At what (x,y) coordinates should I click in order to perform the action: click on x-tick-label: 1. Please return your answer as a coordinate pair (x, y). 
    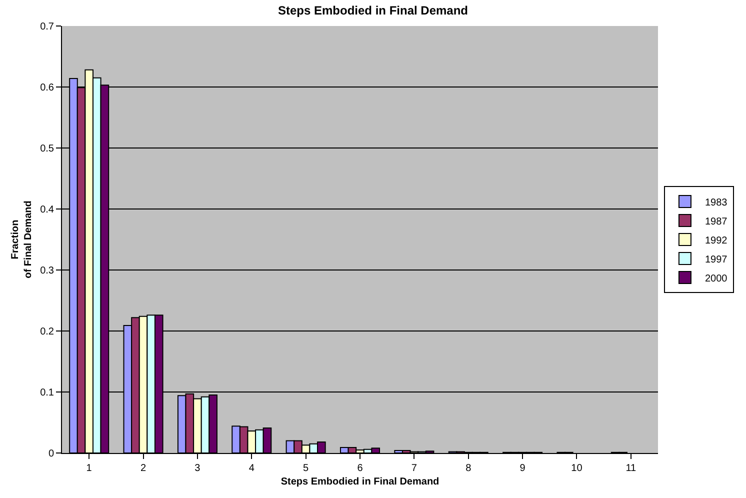
    Looking at the image, I should click on (89, 468).